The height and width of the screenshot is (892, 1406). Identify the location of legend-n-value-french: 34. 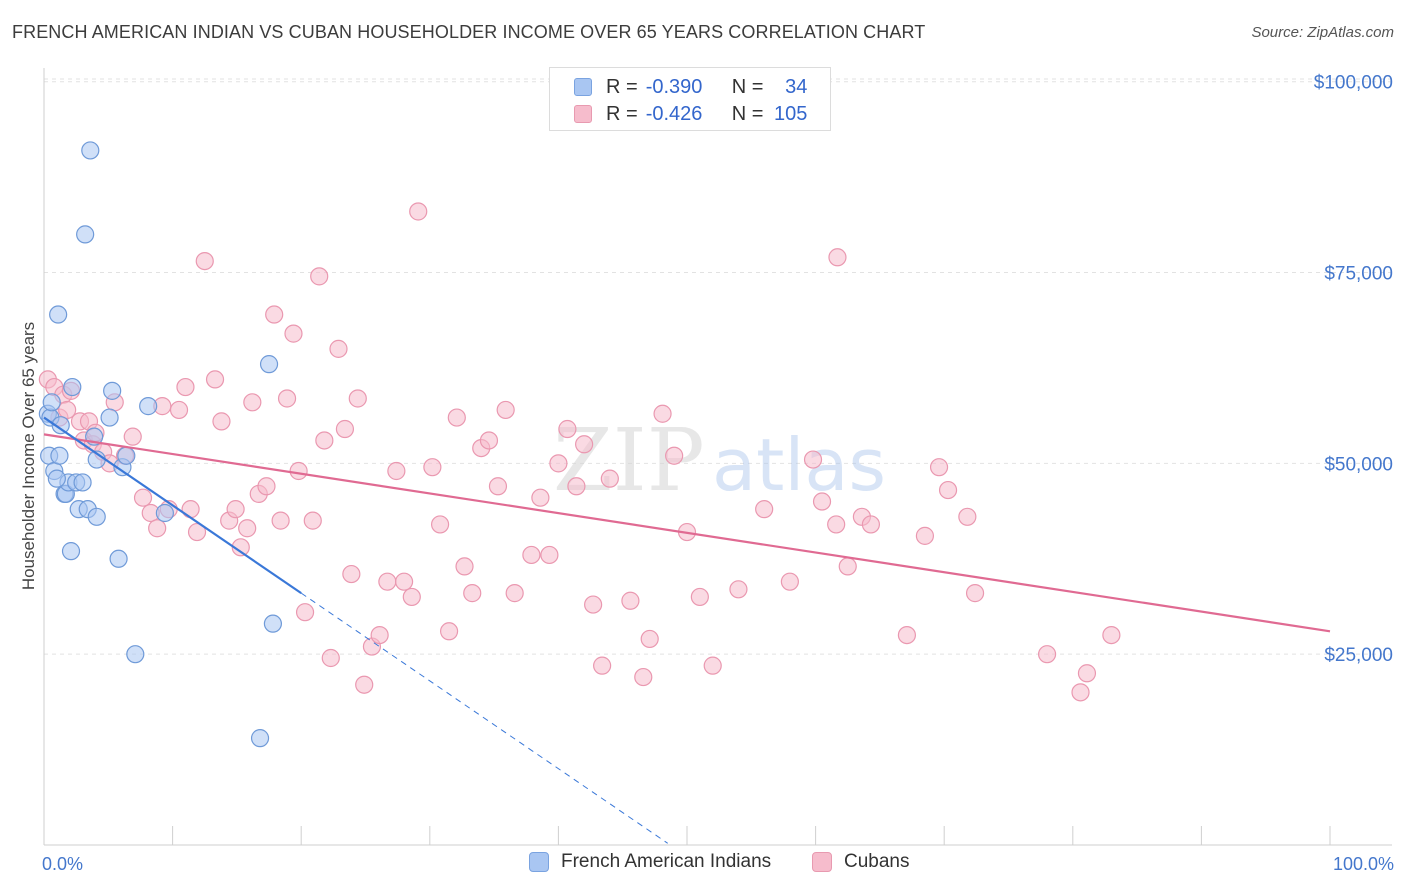
(796, 86).